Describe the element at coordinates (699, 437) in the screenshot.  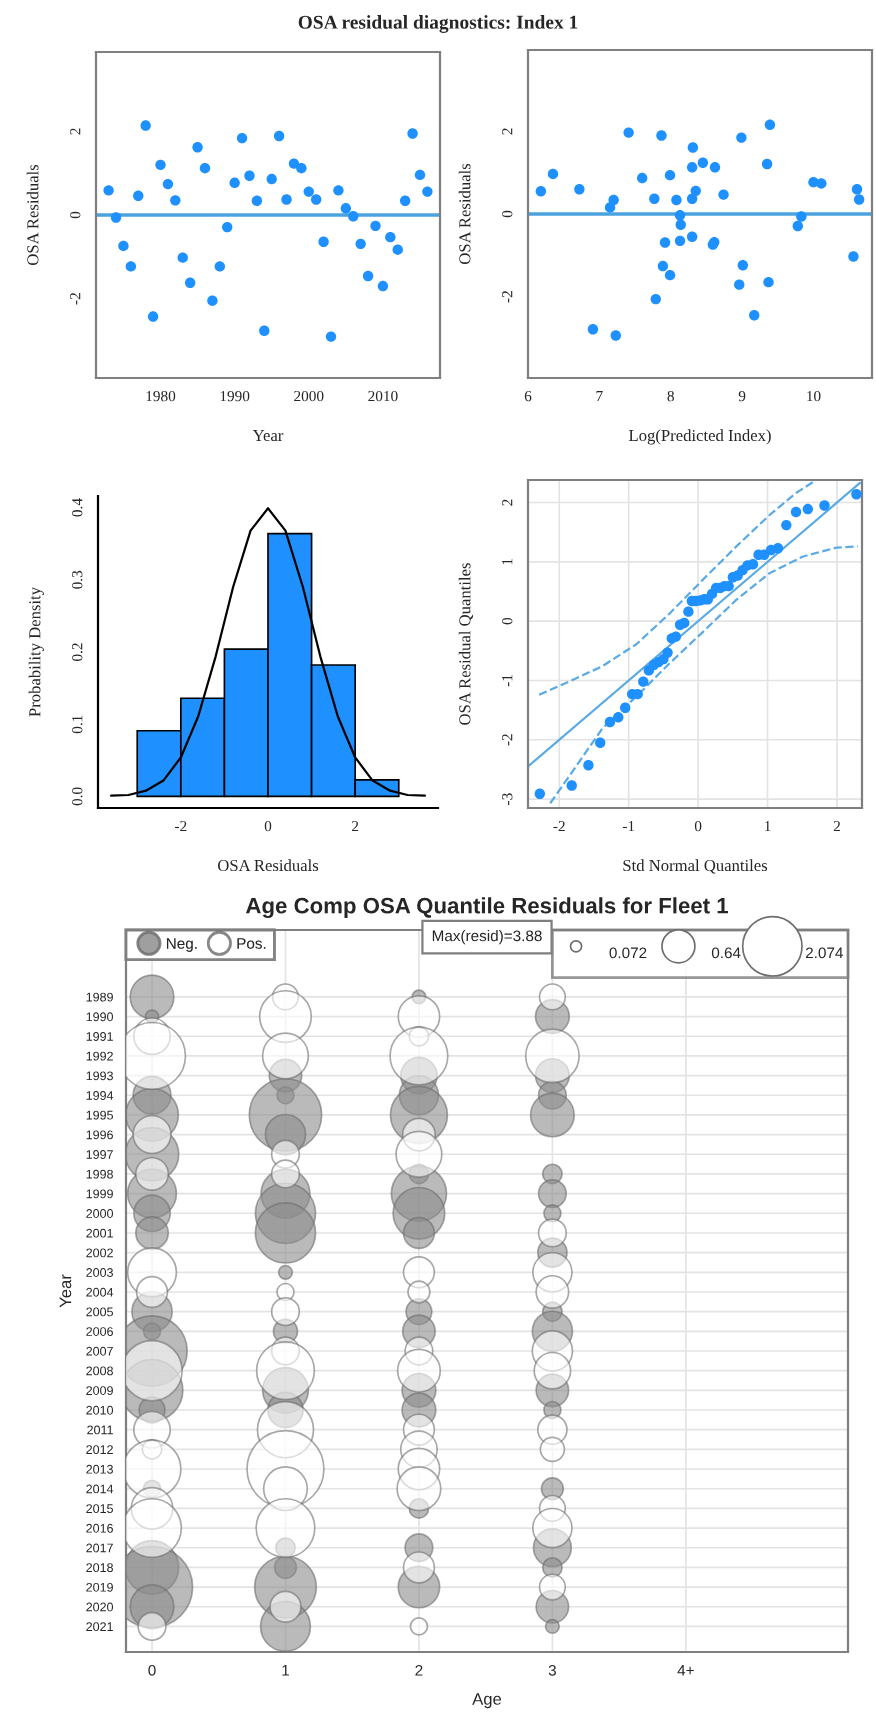
I see `x-axis-title: Log(Predicted Index)` at that location.